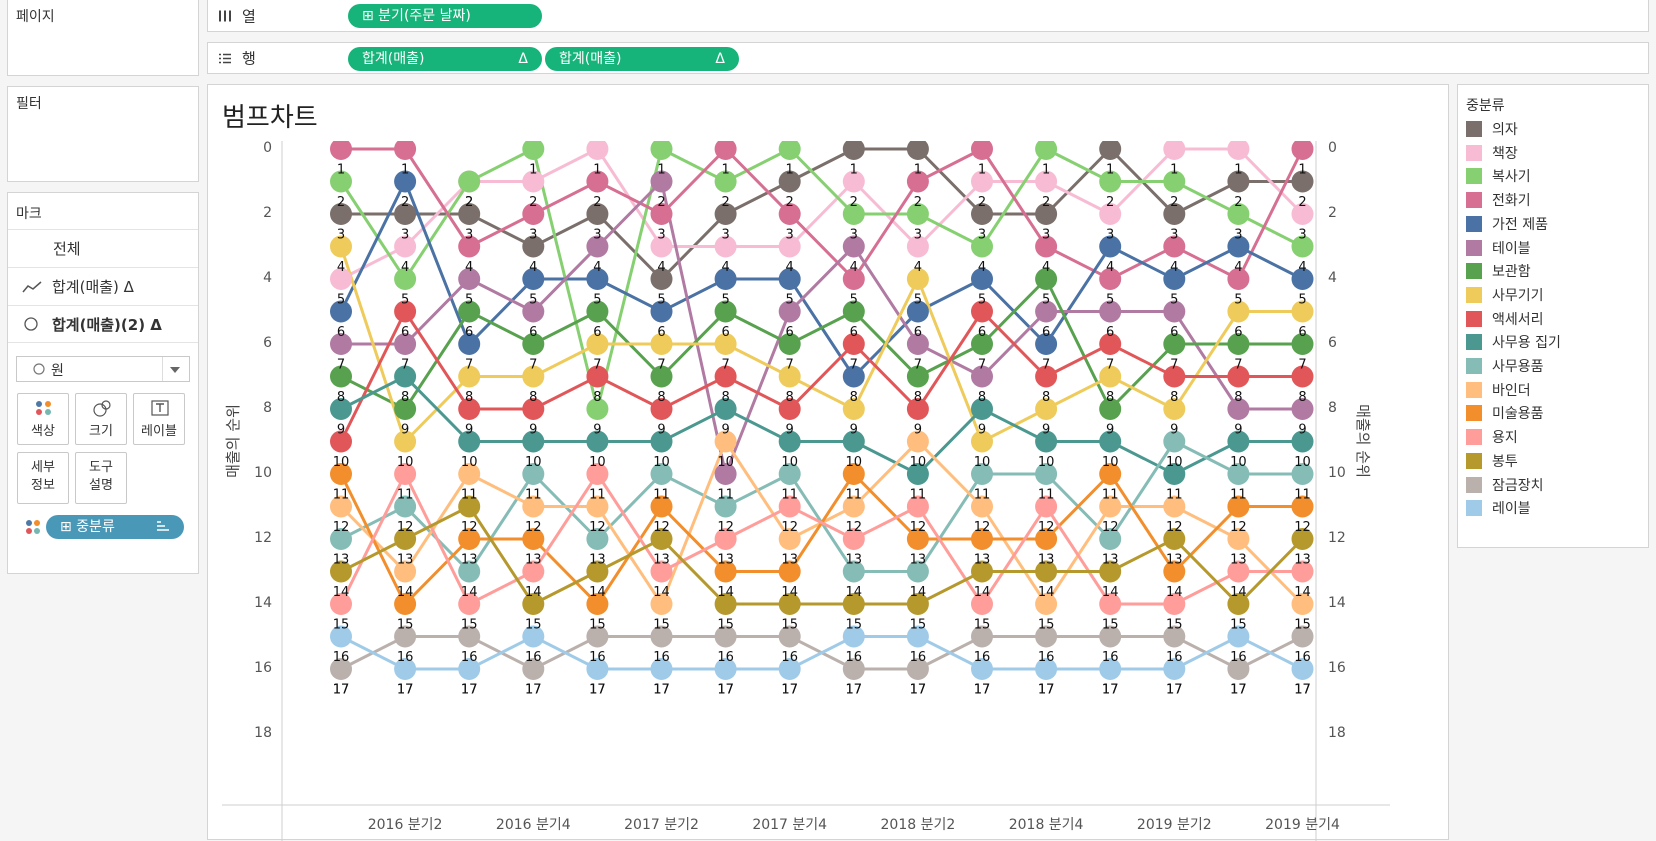 The image size is (1656, 841). What do you see at coordinates (854, 300) in the screenshot?
I see `data-label: 5` at bounding box center [854, 300].